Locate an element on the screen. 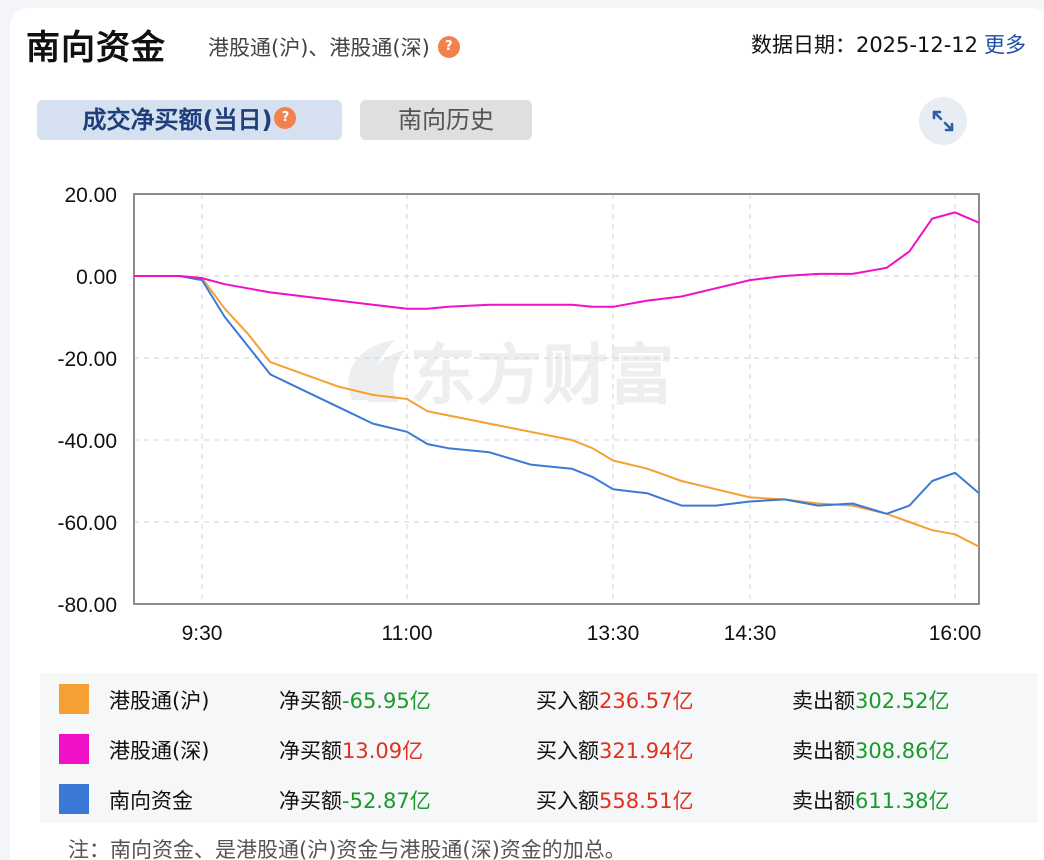 This screenshot has width=1044, height=860. date-label: 数据日期： is located at coordinates (803, 45).